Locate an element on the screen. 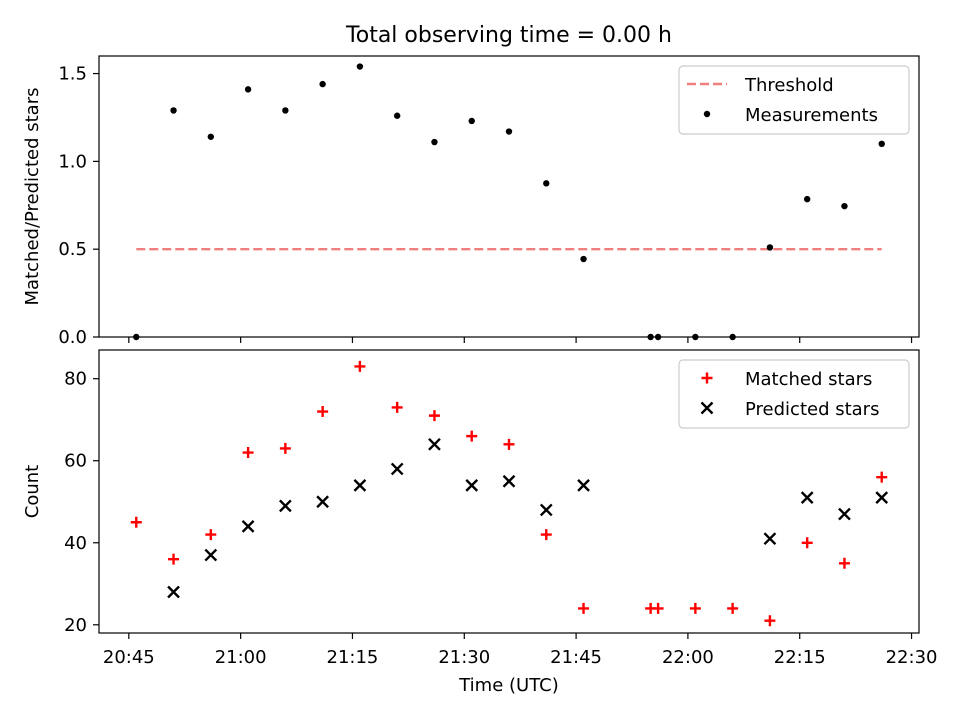  legend: Matched stars Predicted stars is located at coordinates (794, 394).